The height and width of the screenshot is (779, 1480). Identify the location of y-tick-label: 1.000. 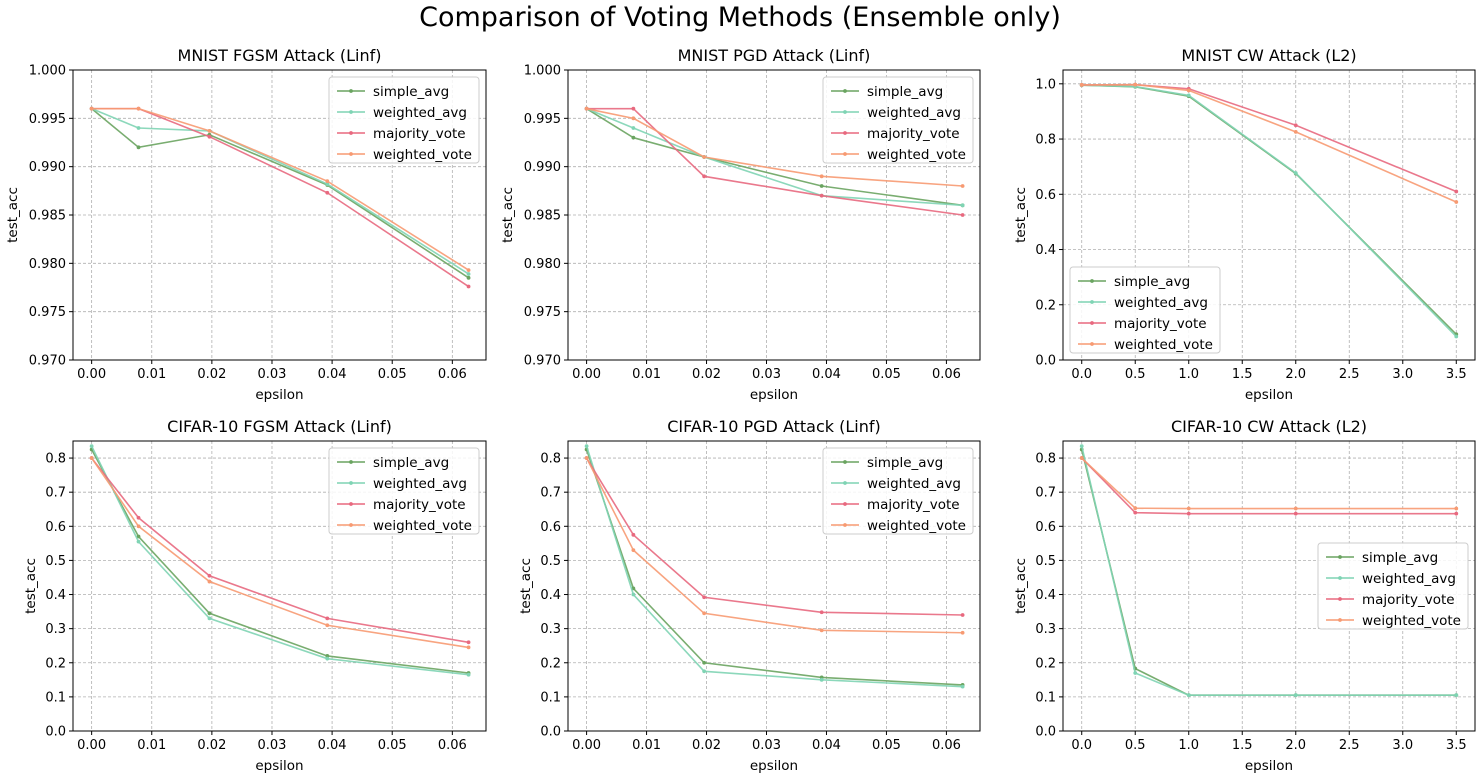
(47, 71).